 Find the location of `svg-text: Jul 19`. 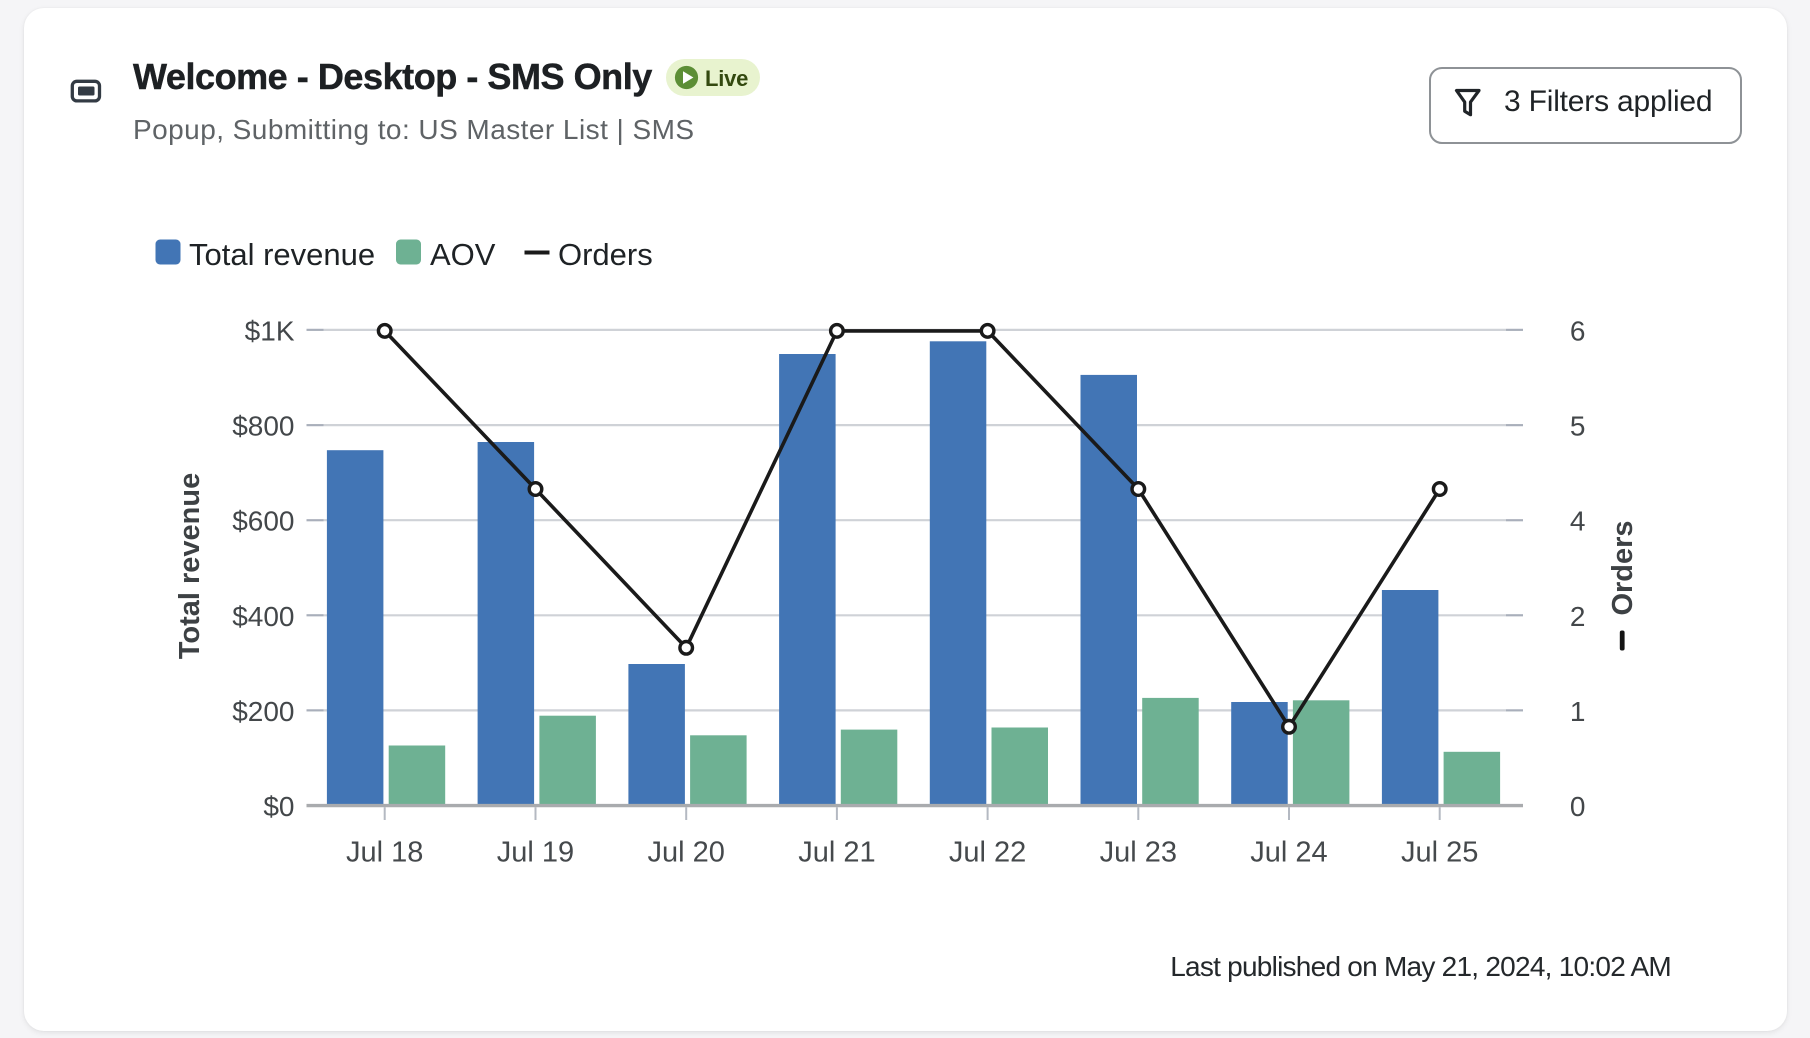

svg-text: Jul 19 is located at coordinates (535, 853).